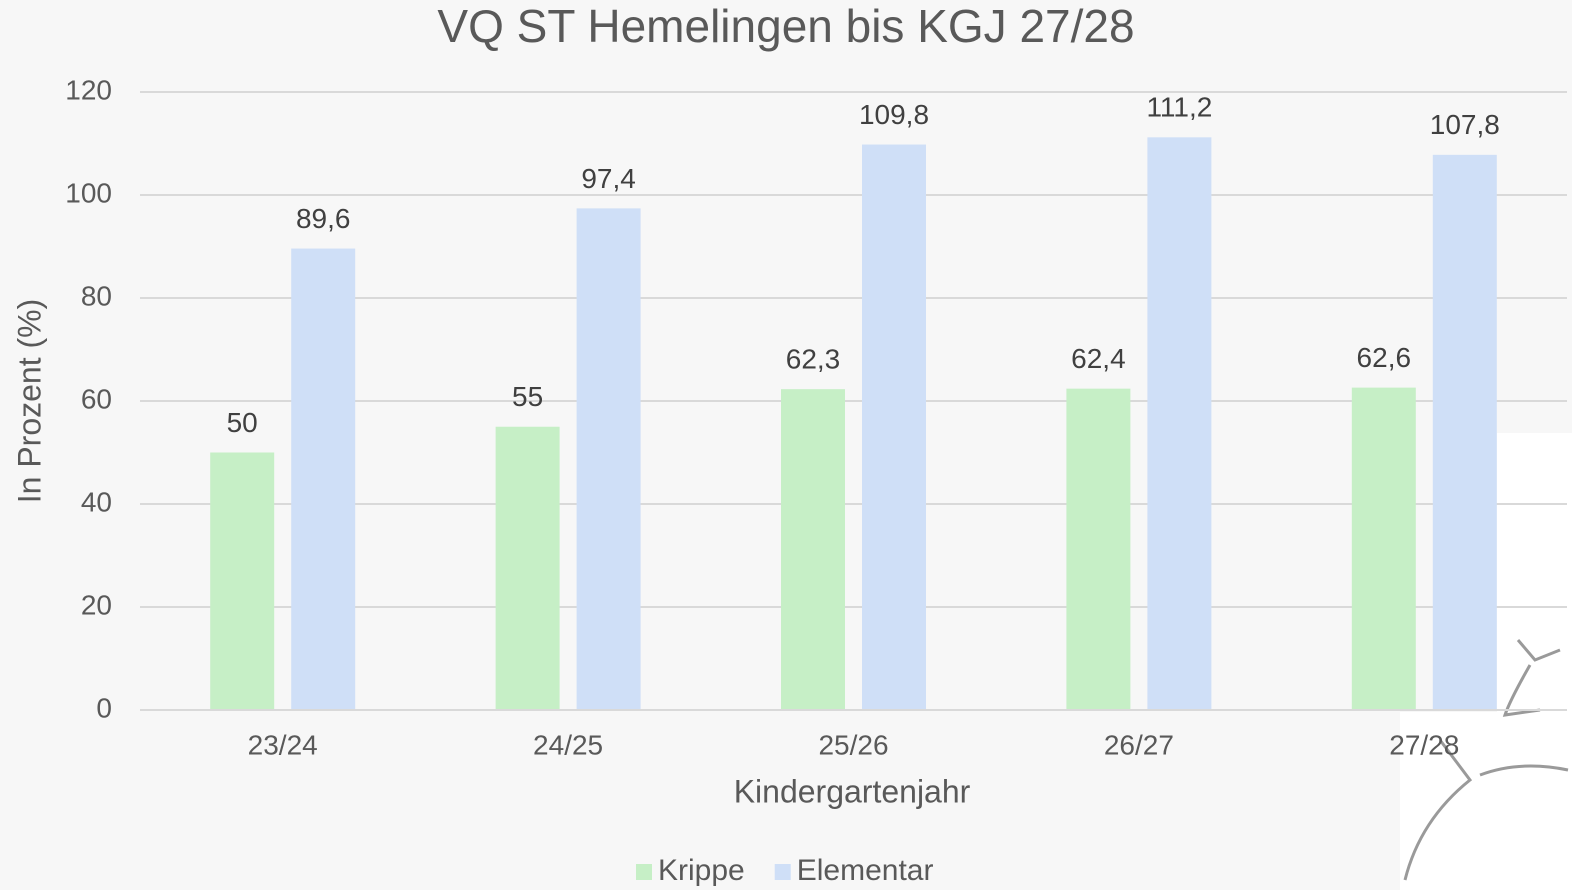 This screenshot has height=890, width=1572. I want to click on x-tick-label: 23/24, so click(283, 744).